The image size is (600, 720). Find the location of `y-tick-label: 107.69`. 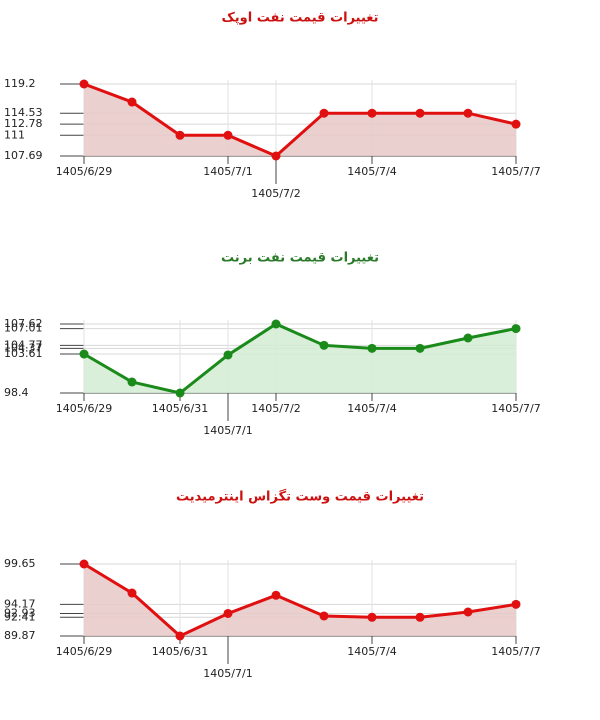

y-tick-label: 107.69 is located at coordinates (23, 155).